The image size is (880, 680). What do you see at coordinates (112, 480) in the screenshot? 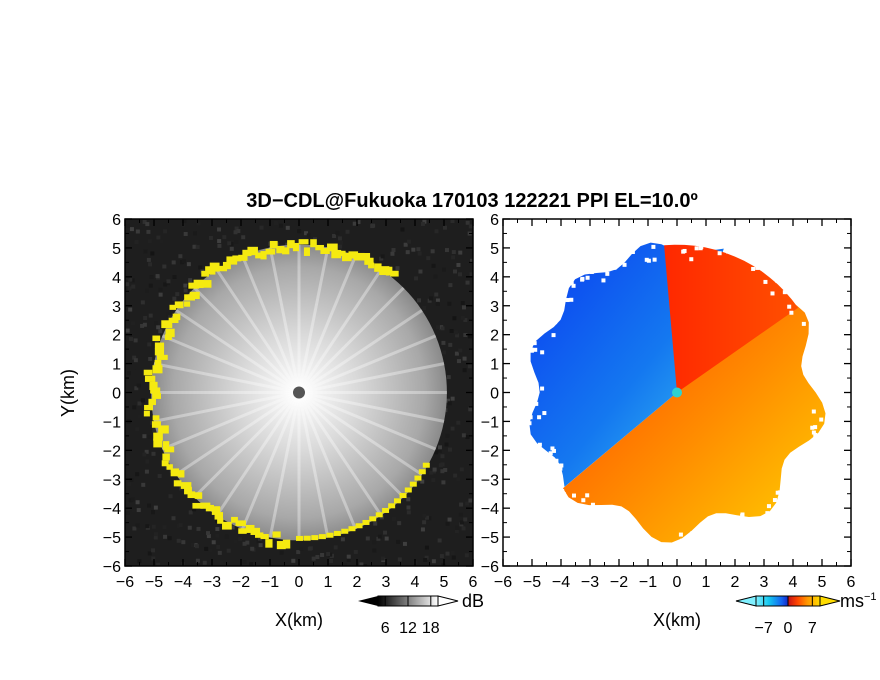
I see `y-tick-label: −3` at bounding box center [112, 480].